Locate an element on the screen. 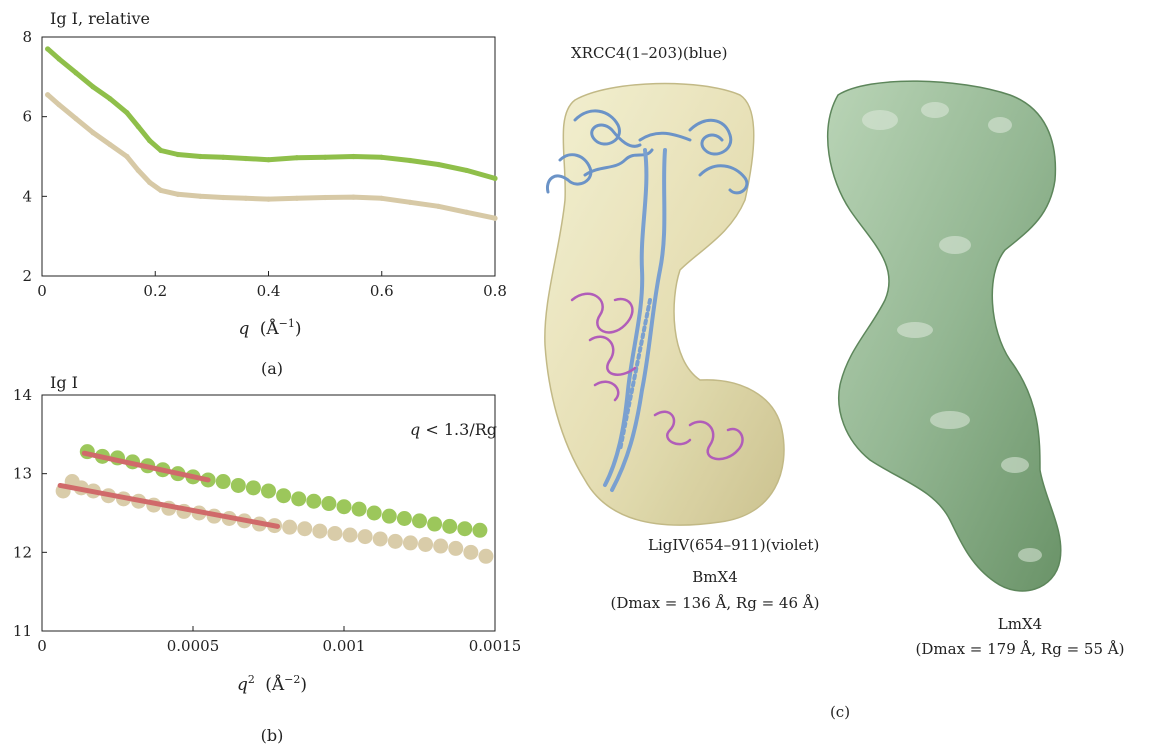  chart-b-fit-lines is located at coordinates (169, 489).